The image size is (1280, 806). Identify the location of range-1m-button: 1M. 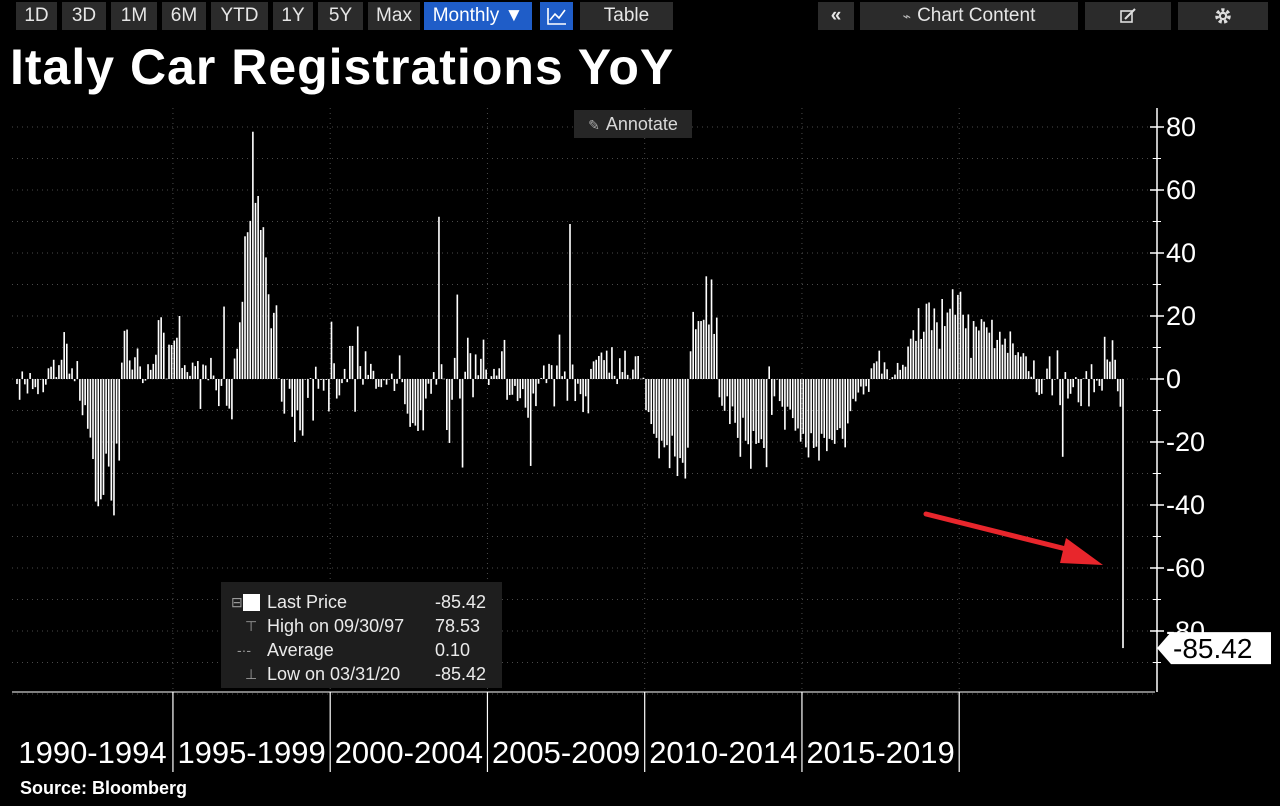
(134, 16).